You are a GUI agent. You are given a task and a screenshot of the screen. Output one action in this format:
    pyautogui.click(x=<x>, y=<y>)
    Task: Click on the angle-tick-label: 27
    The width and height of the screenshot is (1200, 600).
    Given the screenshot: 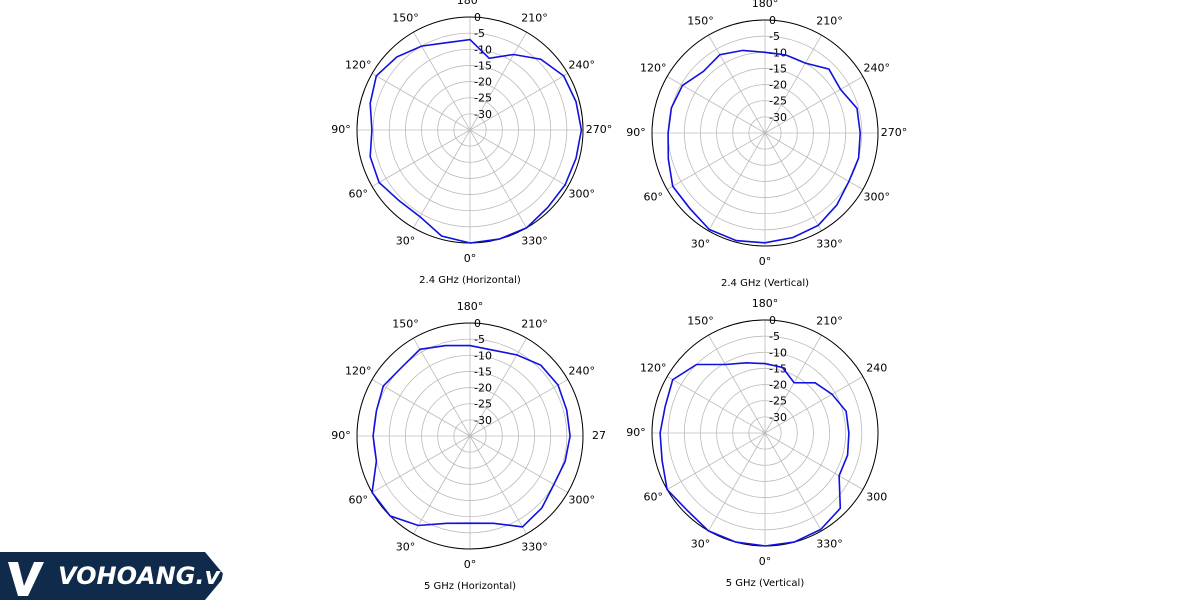 What is the action you would take?
    pyautogui.click(x=599, y=435)
    